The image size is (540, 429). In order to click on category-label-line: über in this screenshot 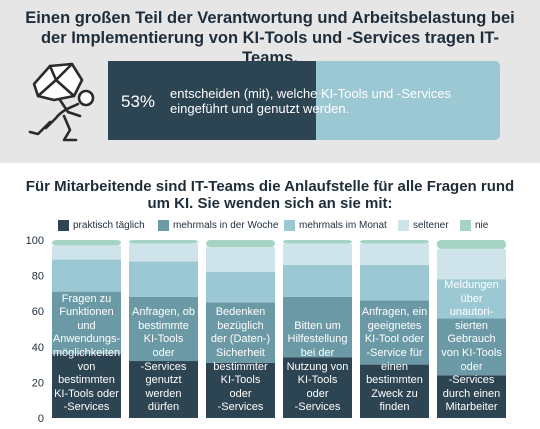, I will do `click(471, 298)`.